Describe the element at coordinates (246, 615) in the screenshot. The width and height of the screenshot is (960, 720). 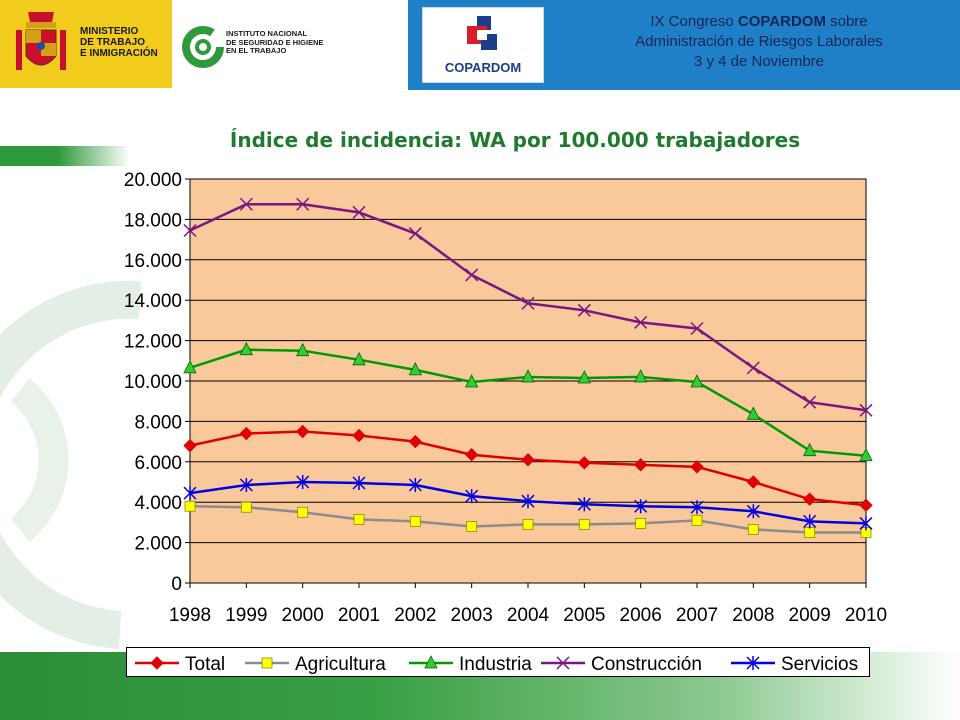
I see `x-tick-label: 1999` at that location.